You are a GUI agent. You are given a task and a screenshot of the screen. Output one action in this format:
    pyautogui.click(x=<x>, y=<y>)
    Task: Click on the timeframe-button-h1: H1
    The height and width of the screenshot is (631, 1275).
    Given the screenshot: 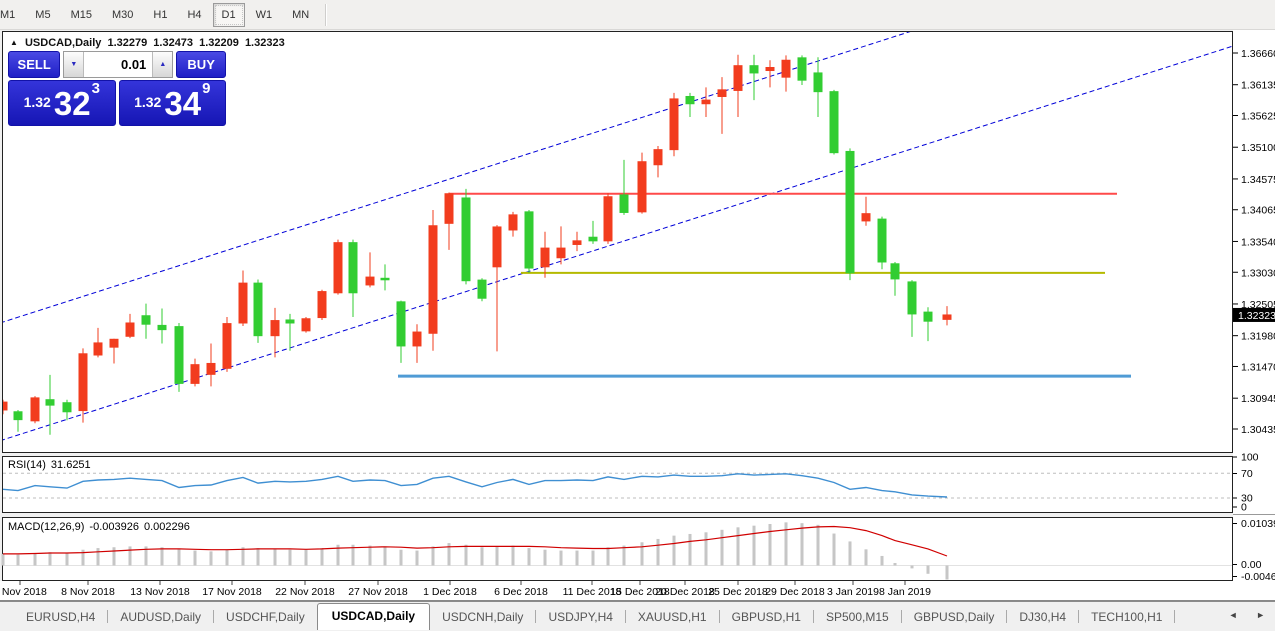 What is the action you would take?
    pyautogui.click(x=160, y=14)
    